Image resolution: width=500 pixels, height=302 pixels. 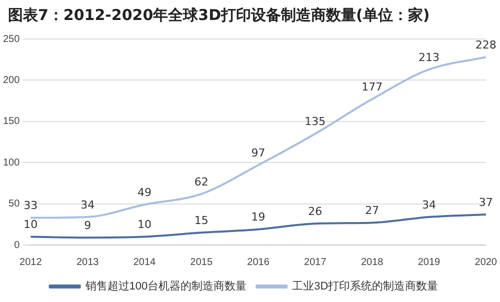 I want to click on data-label: 15, so click(x=201, y=220).